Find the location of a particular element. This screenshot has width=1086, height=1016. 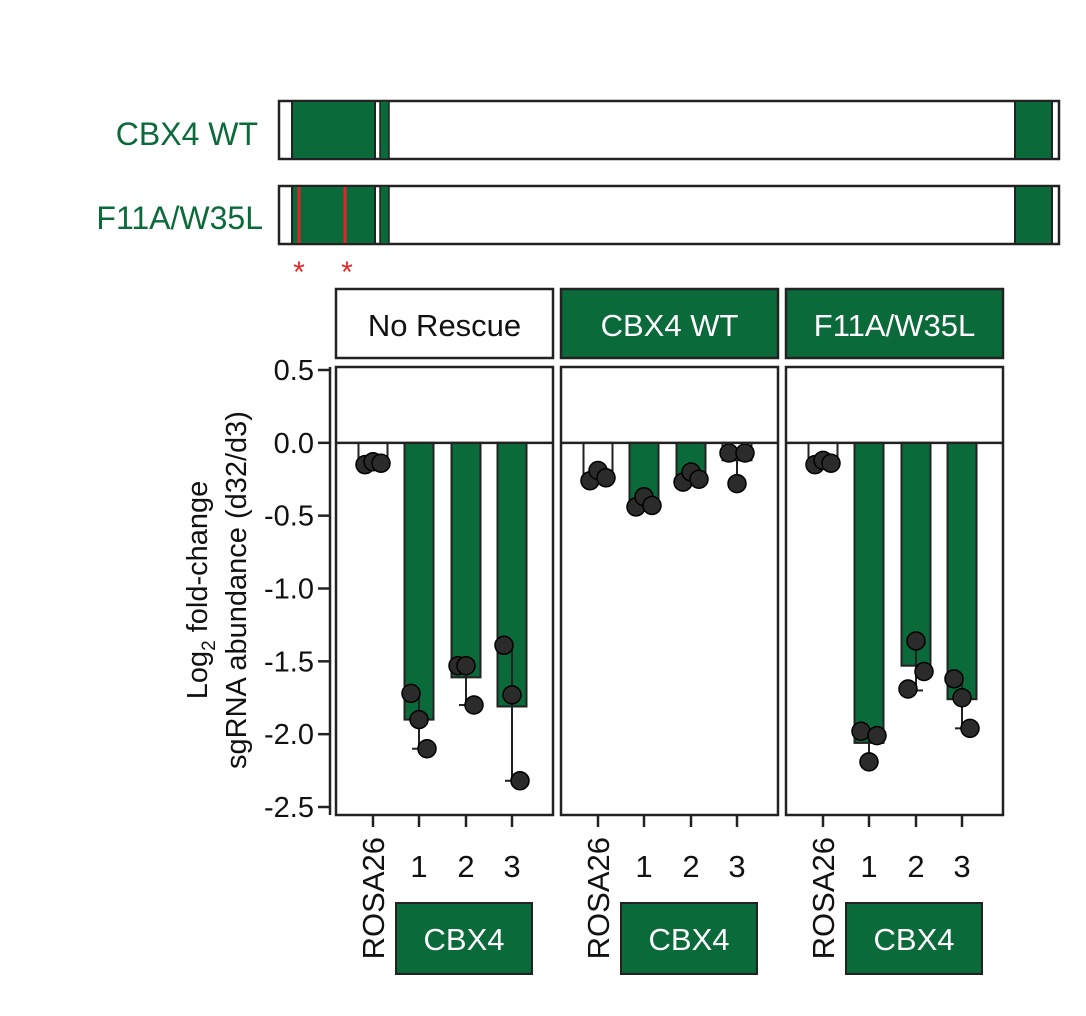

y-tick-label: 0.0 is located at coordinates (294, 444).